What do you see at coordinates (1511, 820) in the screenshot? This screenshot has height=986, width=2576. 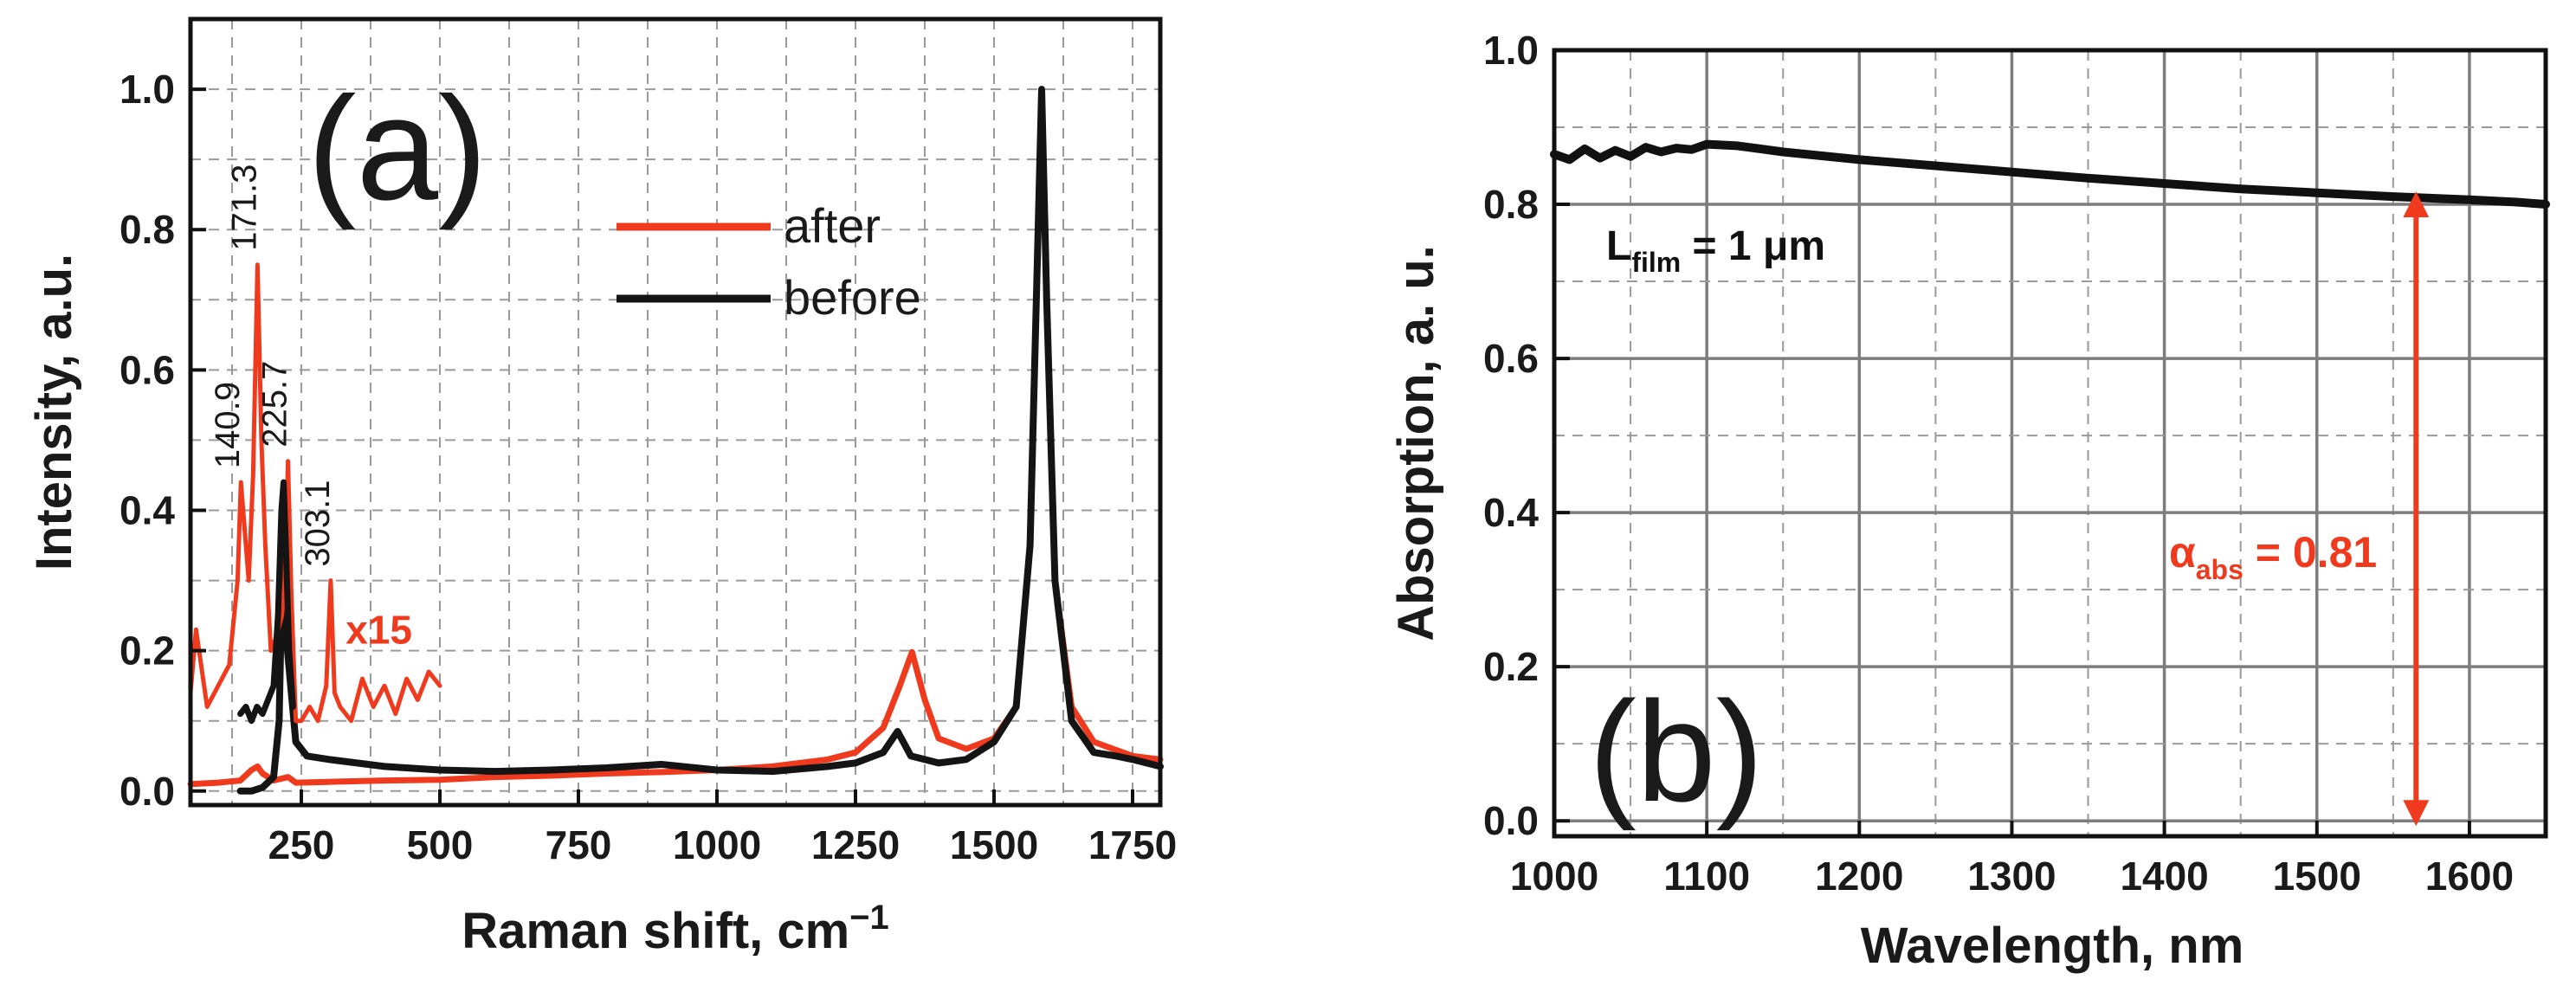 I see `b-y-tick-label: 0.0` at bounding box center [1511, 820].